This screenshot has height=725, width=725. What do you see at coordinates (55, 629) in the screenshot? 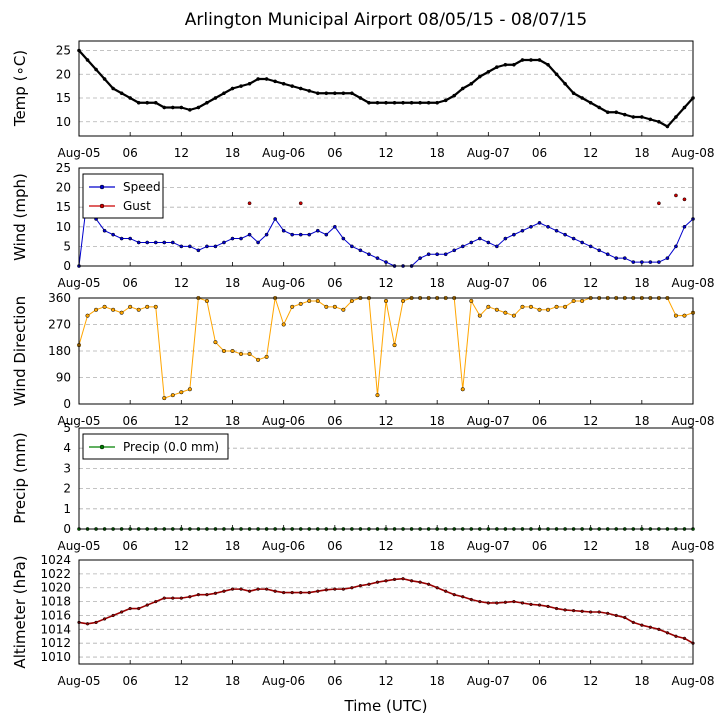
I see `y-tick-label: 1014` at bounding box center [55, 629].